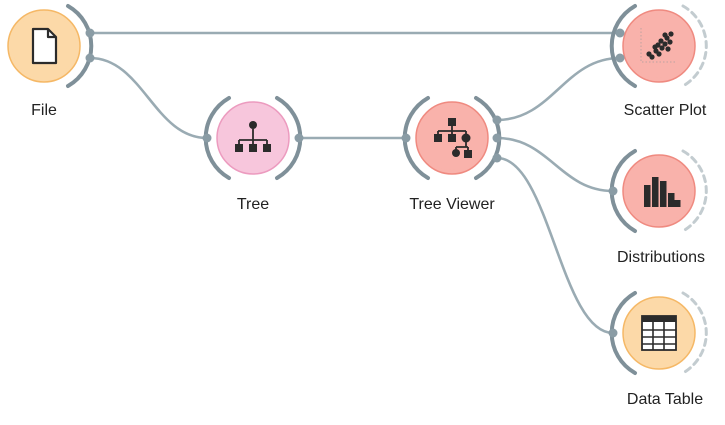 This screenshot has height=425, width=725. I want to click on output-channel-unused-scatter_plot, so click(694, 46).